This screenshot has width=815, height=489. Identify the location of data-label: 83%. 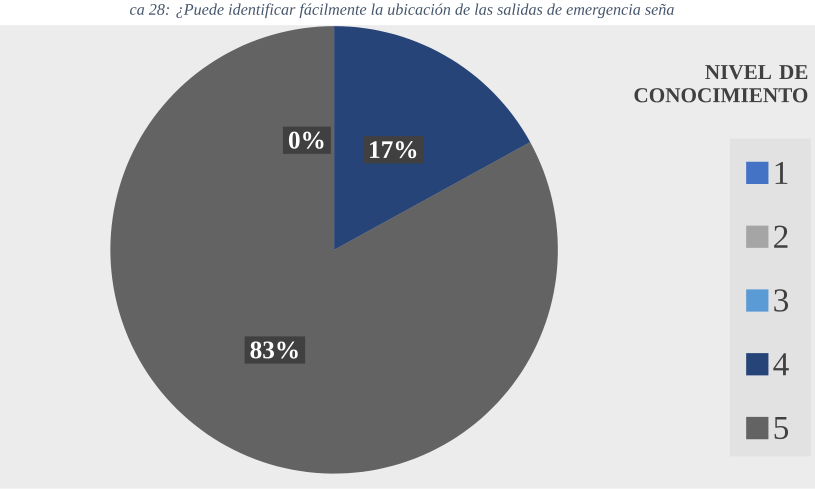
(274, 350).